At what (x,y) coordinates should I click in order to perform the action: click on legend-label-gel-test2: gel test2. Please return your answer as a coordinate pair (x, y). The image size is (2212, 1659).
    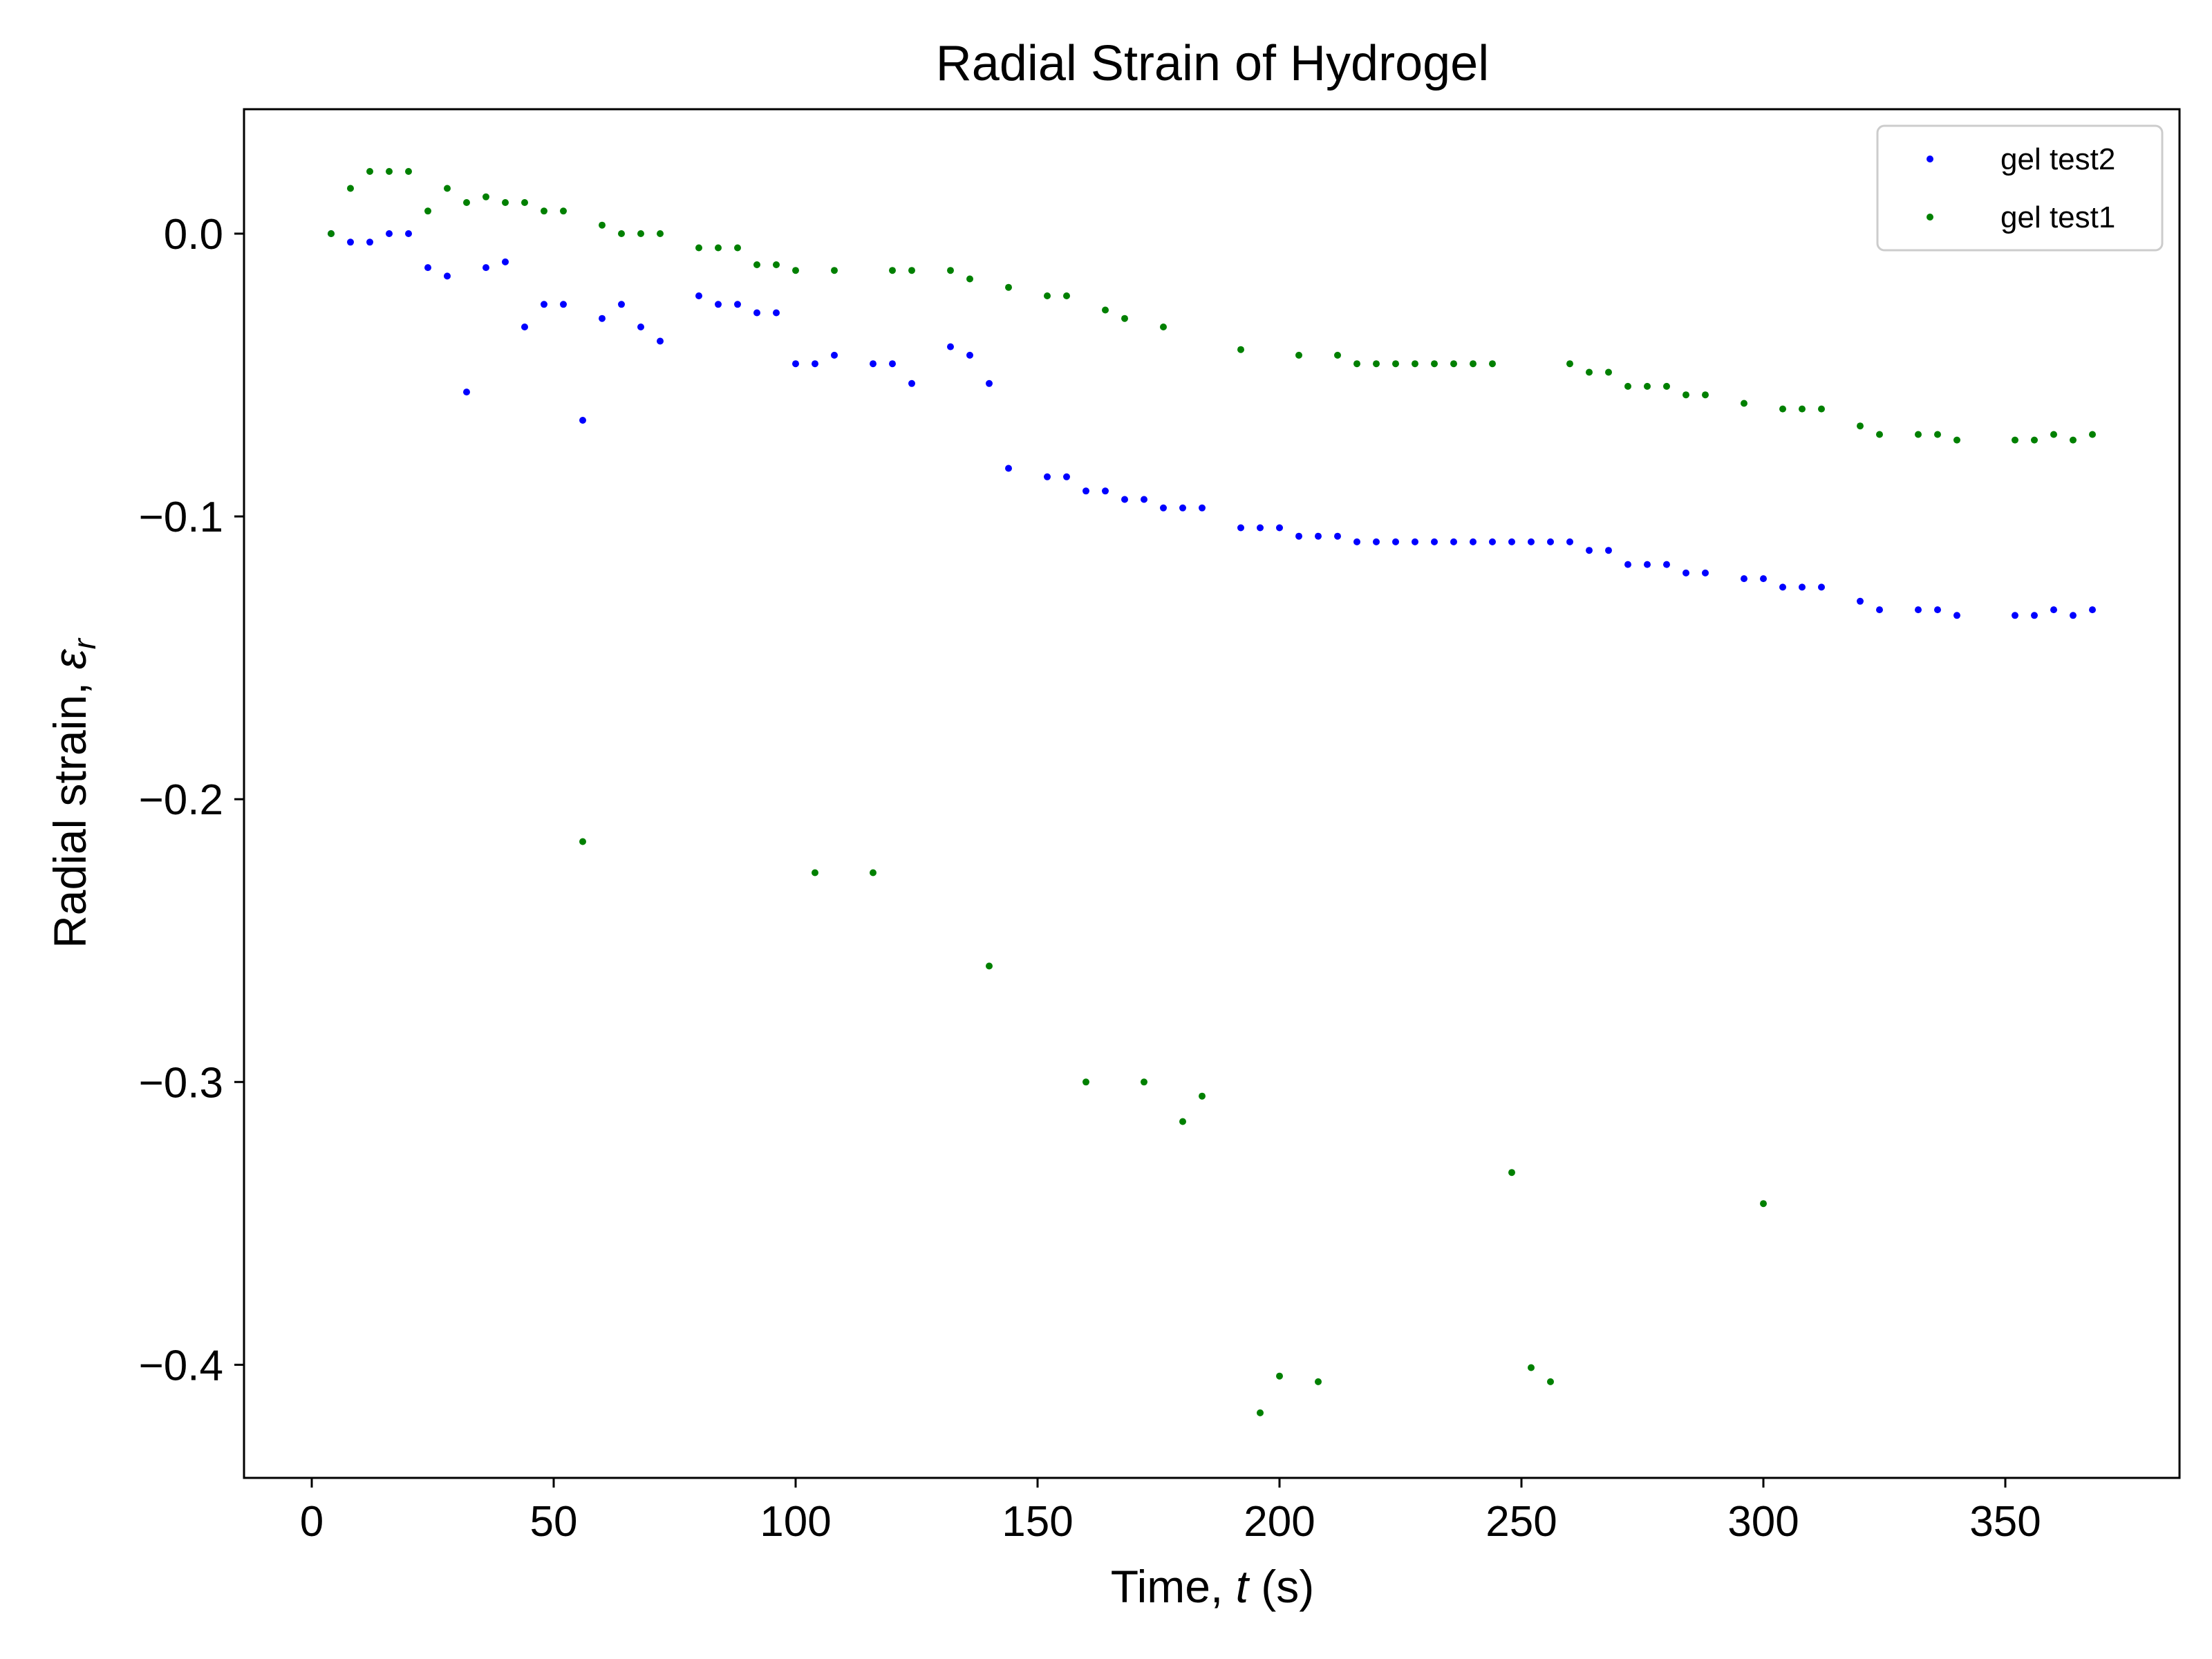
    Looking at the image, I should click on (2057, 159).